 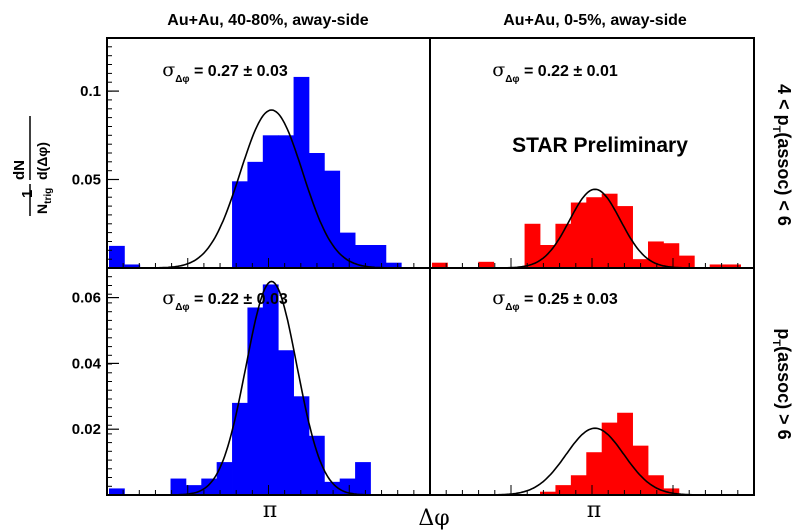 What do you see at coordinates (270, 510) in the screenshot?
I see `x-tick-label-pi-left: π` at bounding box center [270, 510].